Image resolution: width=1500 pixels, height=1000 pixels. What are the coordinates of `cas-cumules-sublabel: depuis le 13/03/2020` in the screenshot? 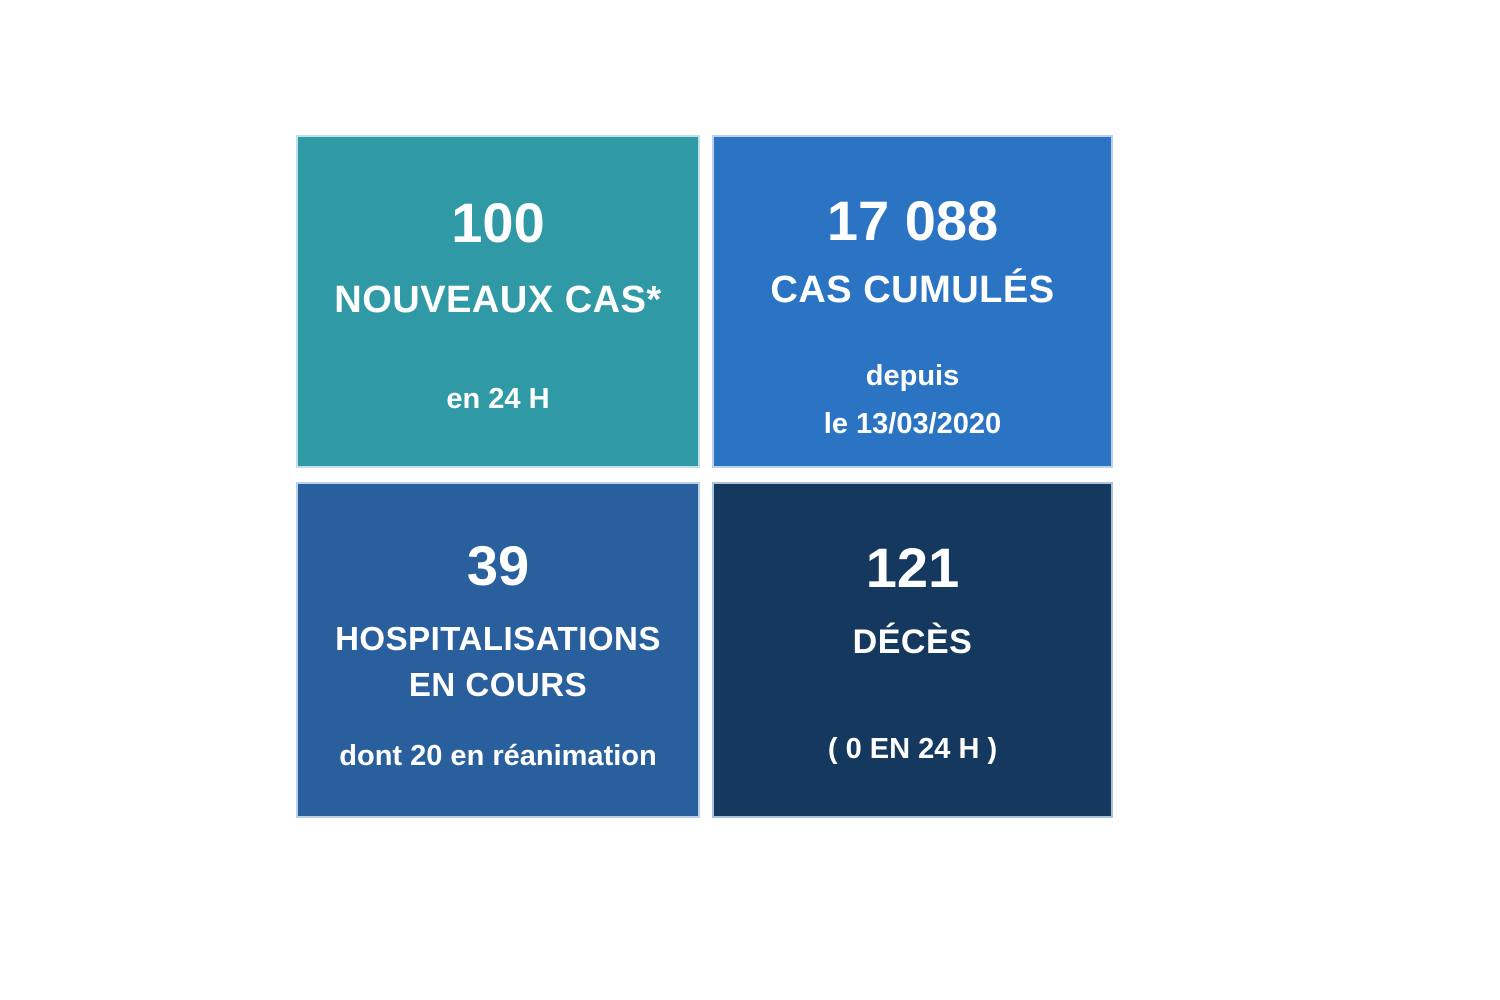 It's located at (912, 400).